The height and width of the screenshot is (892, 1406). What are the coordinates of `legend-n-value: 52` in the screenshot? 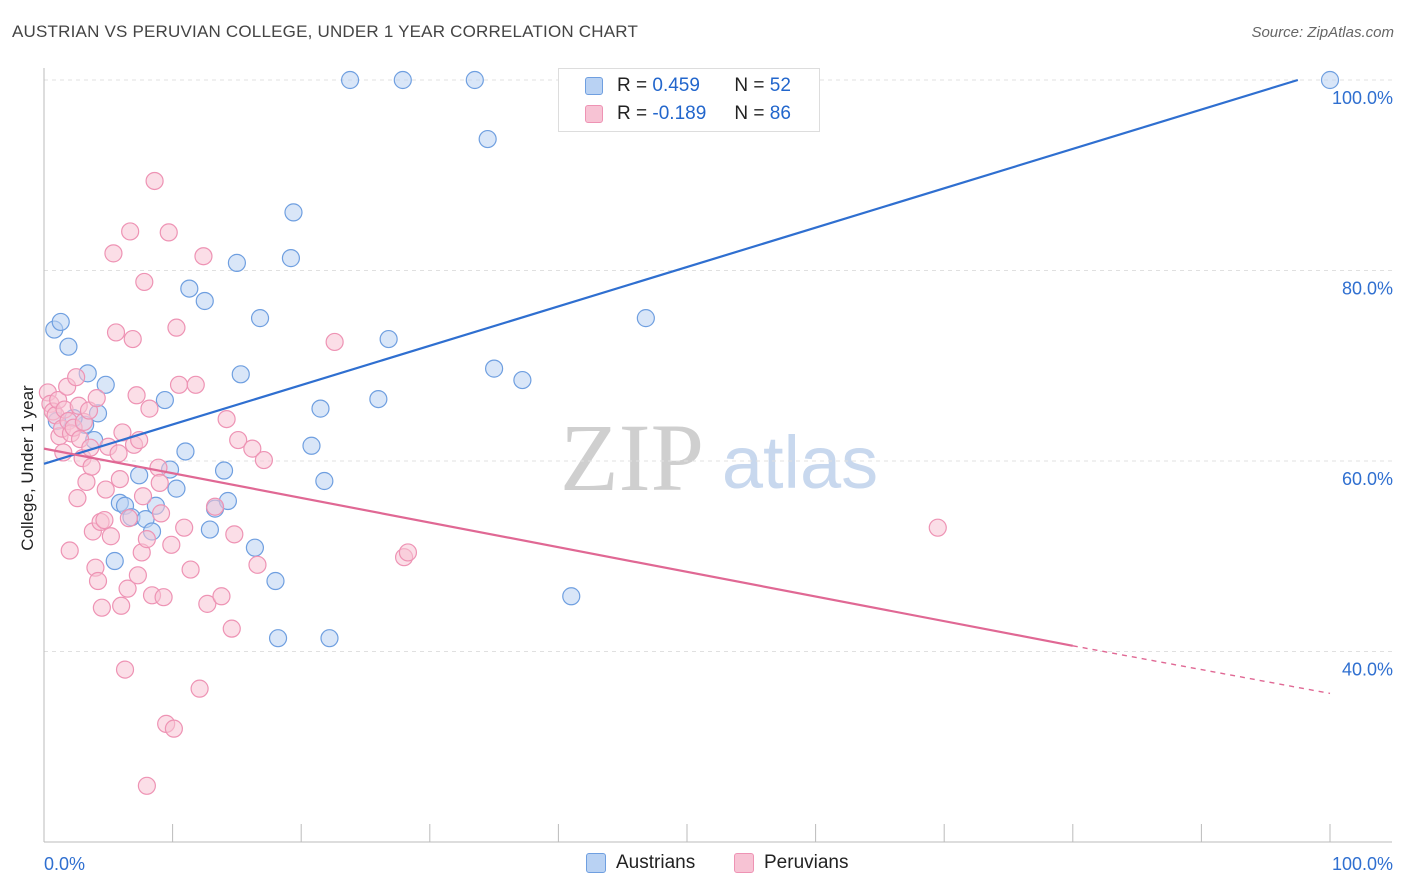 It's located at (780, 85).